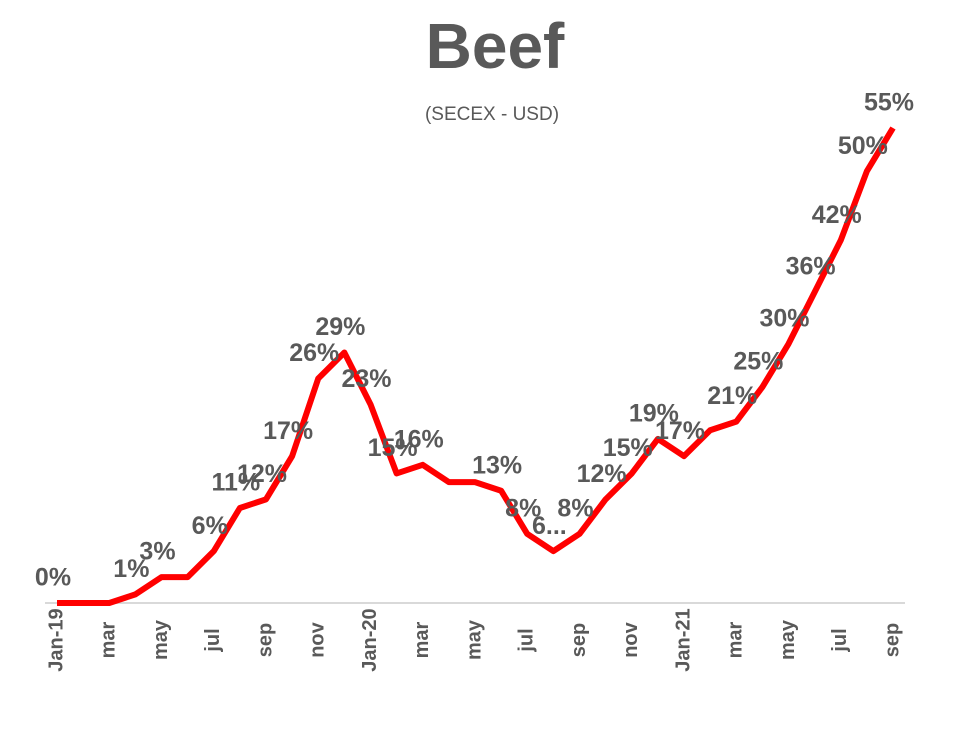 Image resolution: width=961 pixels, height=729 pixels. I want to click on data-label: 50%, so click(863, 146).